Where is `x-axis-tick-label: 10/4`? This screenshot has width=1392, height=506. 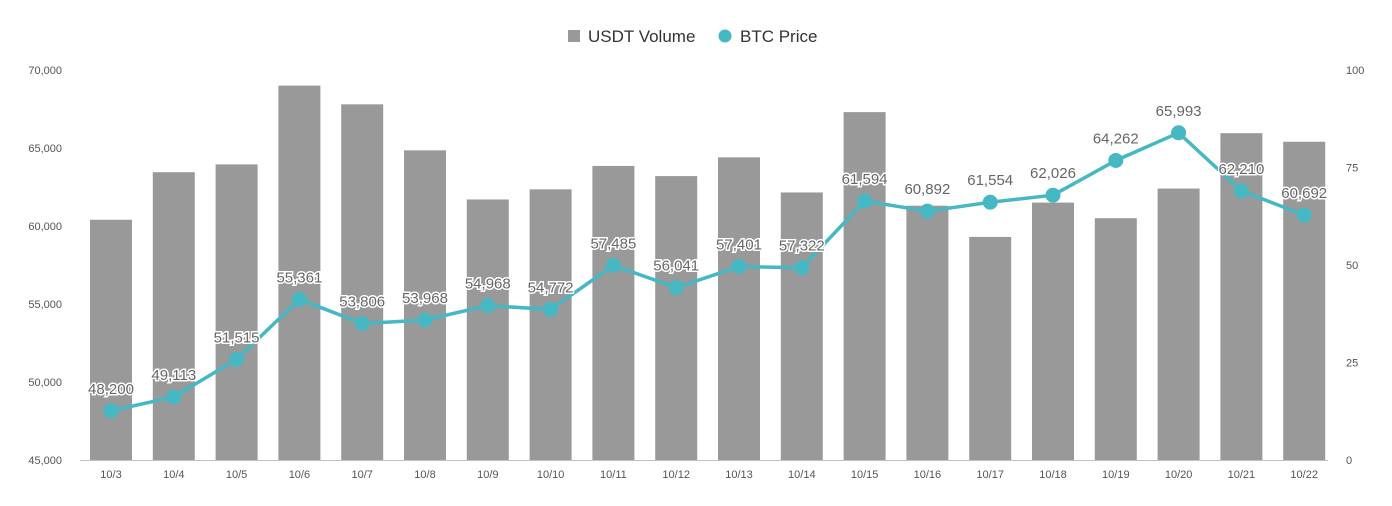
x-axis-tick-label: 10/4 is located at coordinates (173, 475).